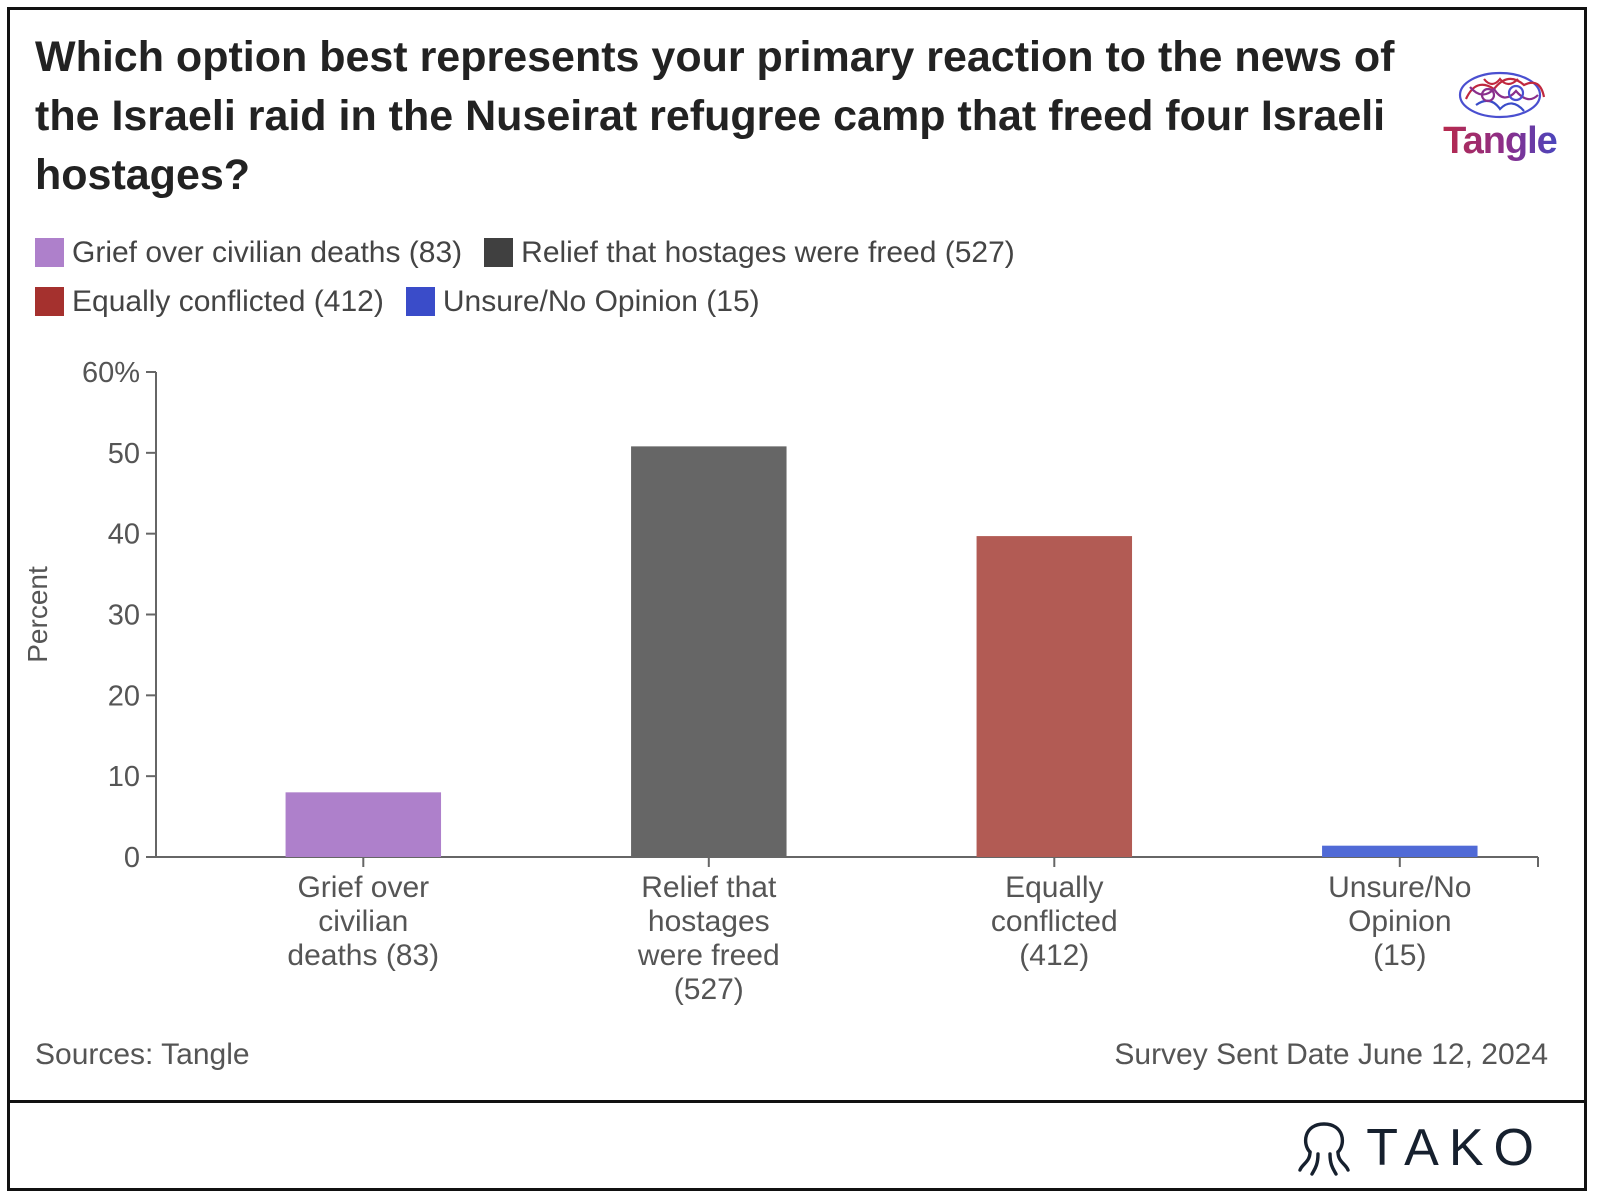 This screenshot has width=1600, height=1200. Describe the element at coordinates (601, 301) in the screenshot. I see `legend-label: Unsure/No Opinion (15)` at that location.